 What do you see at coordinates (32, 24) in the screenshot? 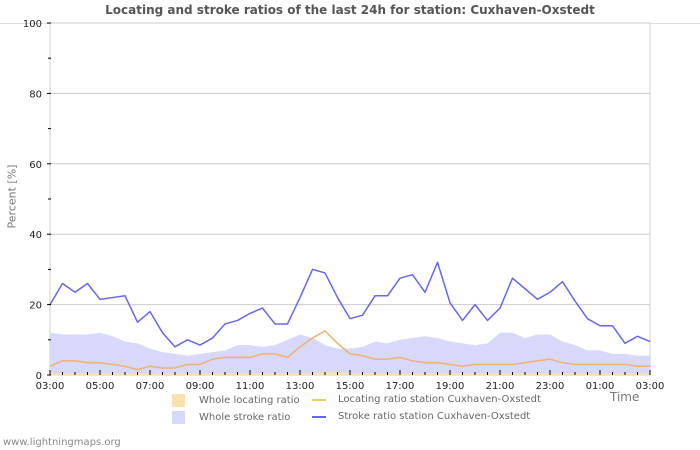
I see `y-tick-label: 100` at bounding box center [32, 24].